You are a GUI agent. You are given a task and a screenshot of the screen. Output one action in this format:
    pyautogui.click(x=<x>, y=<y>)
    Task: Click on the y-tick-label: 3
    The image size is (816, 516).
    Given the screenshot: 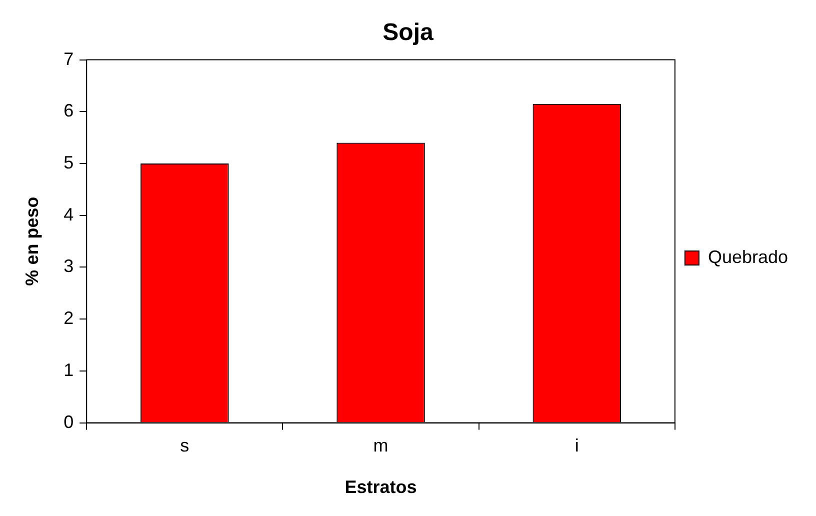 What is the action you would take?
    pyautogui.click(x=69, y=266)
    